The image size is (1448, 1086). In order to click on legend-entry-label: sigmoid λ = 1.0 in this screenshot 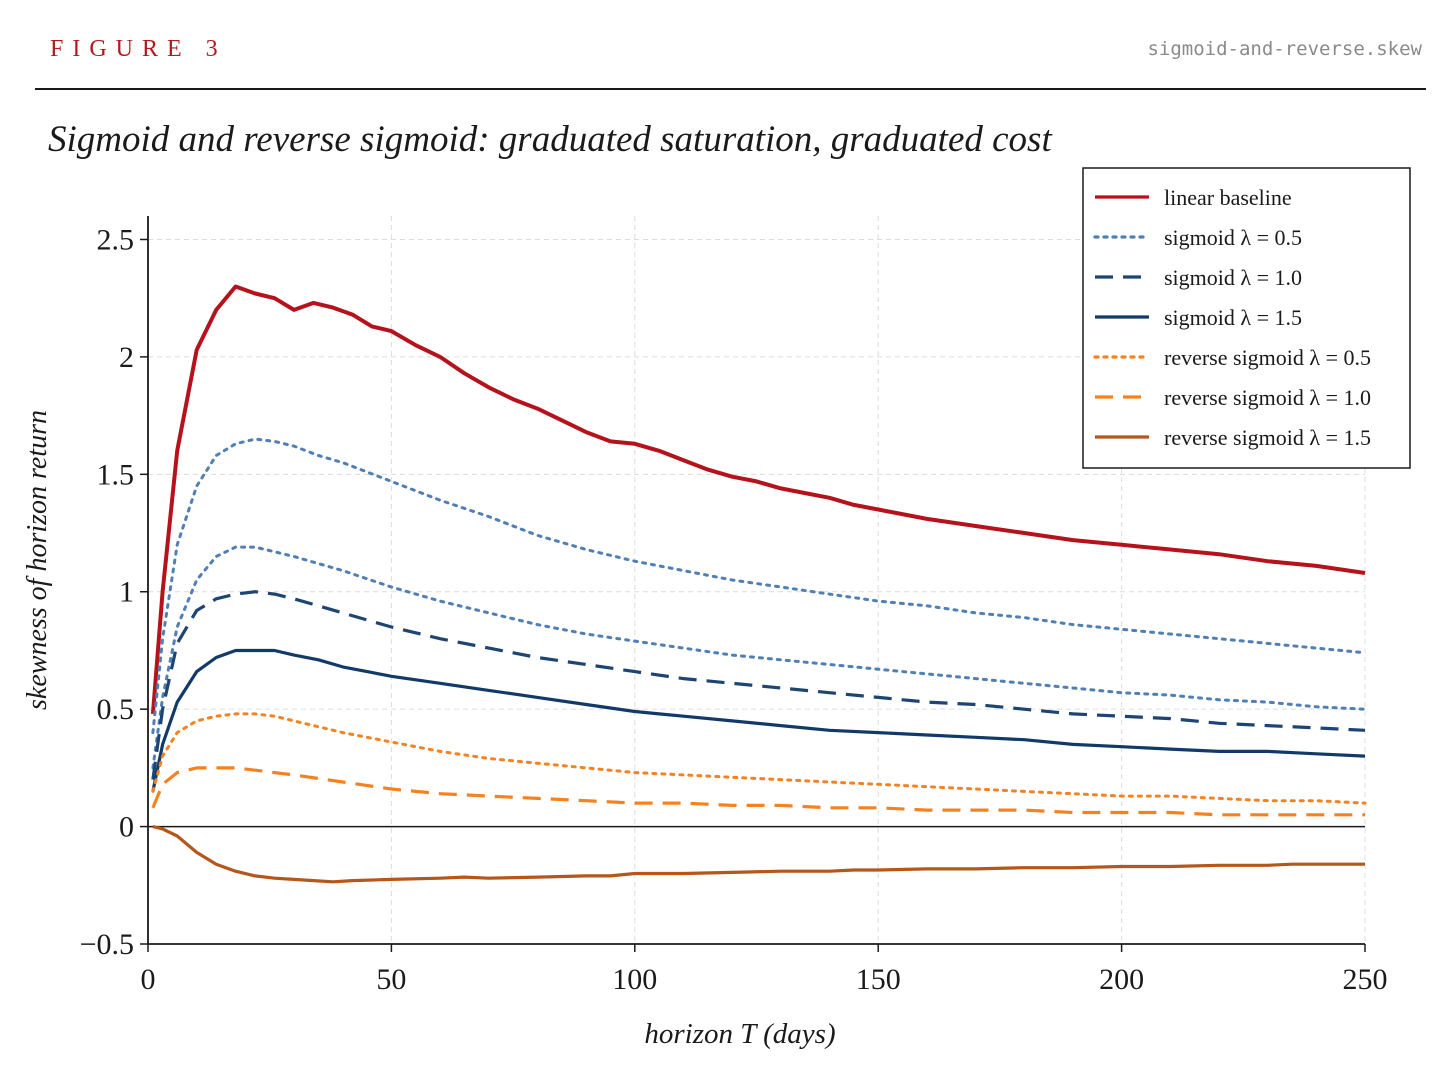, I will do `click(1233, 277)`.